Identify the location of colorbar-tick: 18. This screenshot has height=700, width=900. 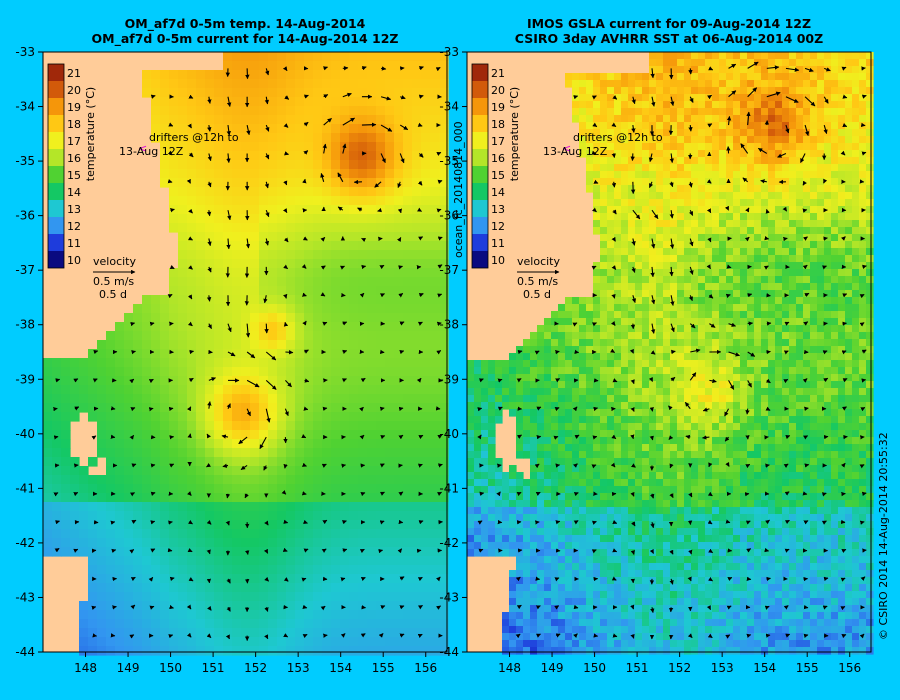
(498, 124).